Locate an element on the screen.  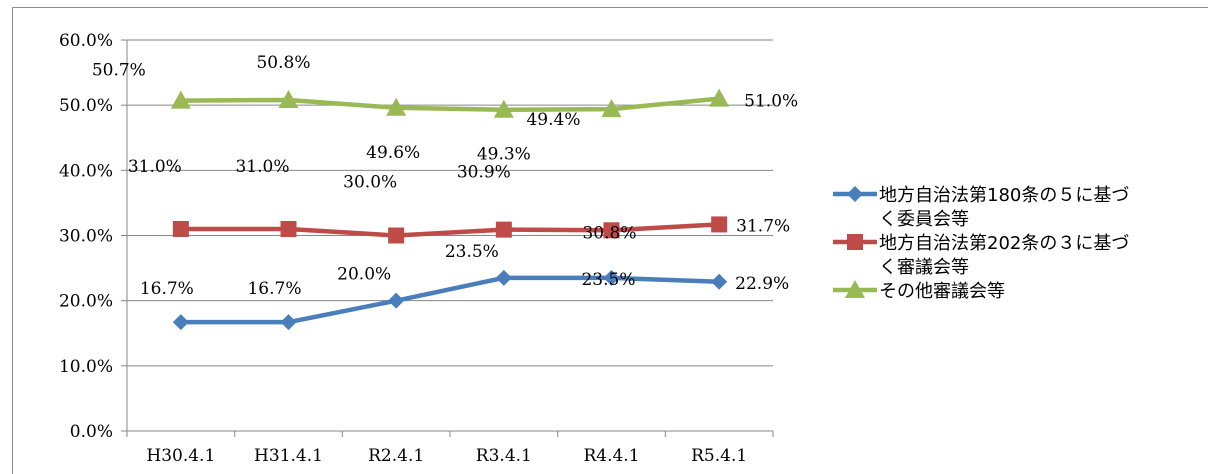
data-label-other: 50.8% is located at coordinates (283, 63).